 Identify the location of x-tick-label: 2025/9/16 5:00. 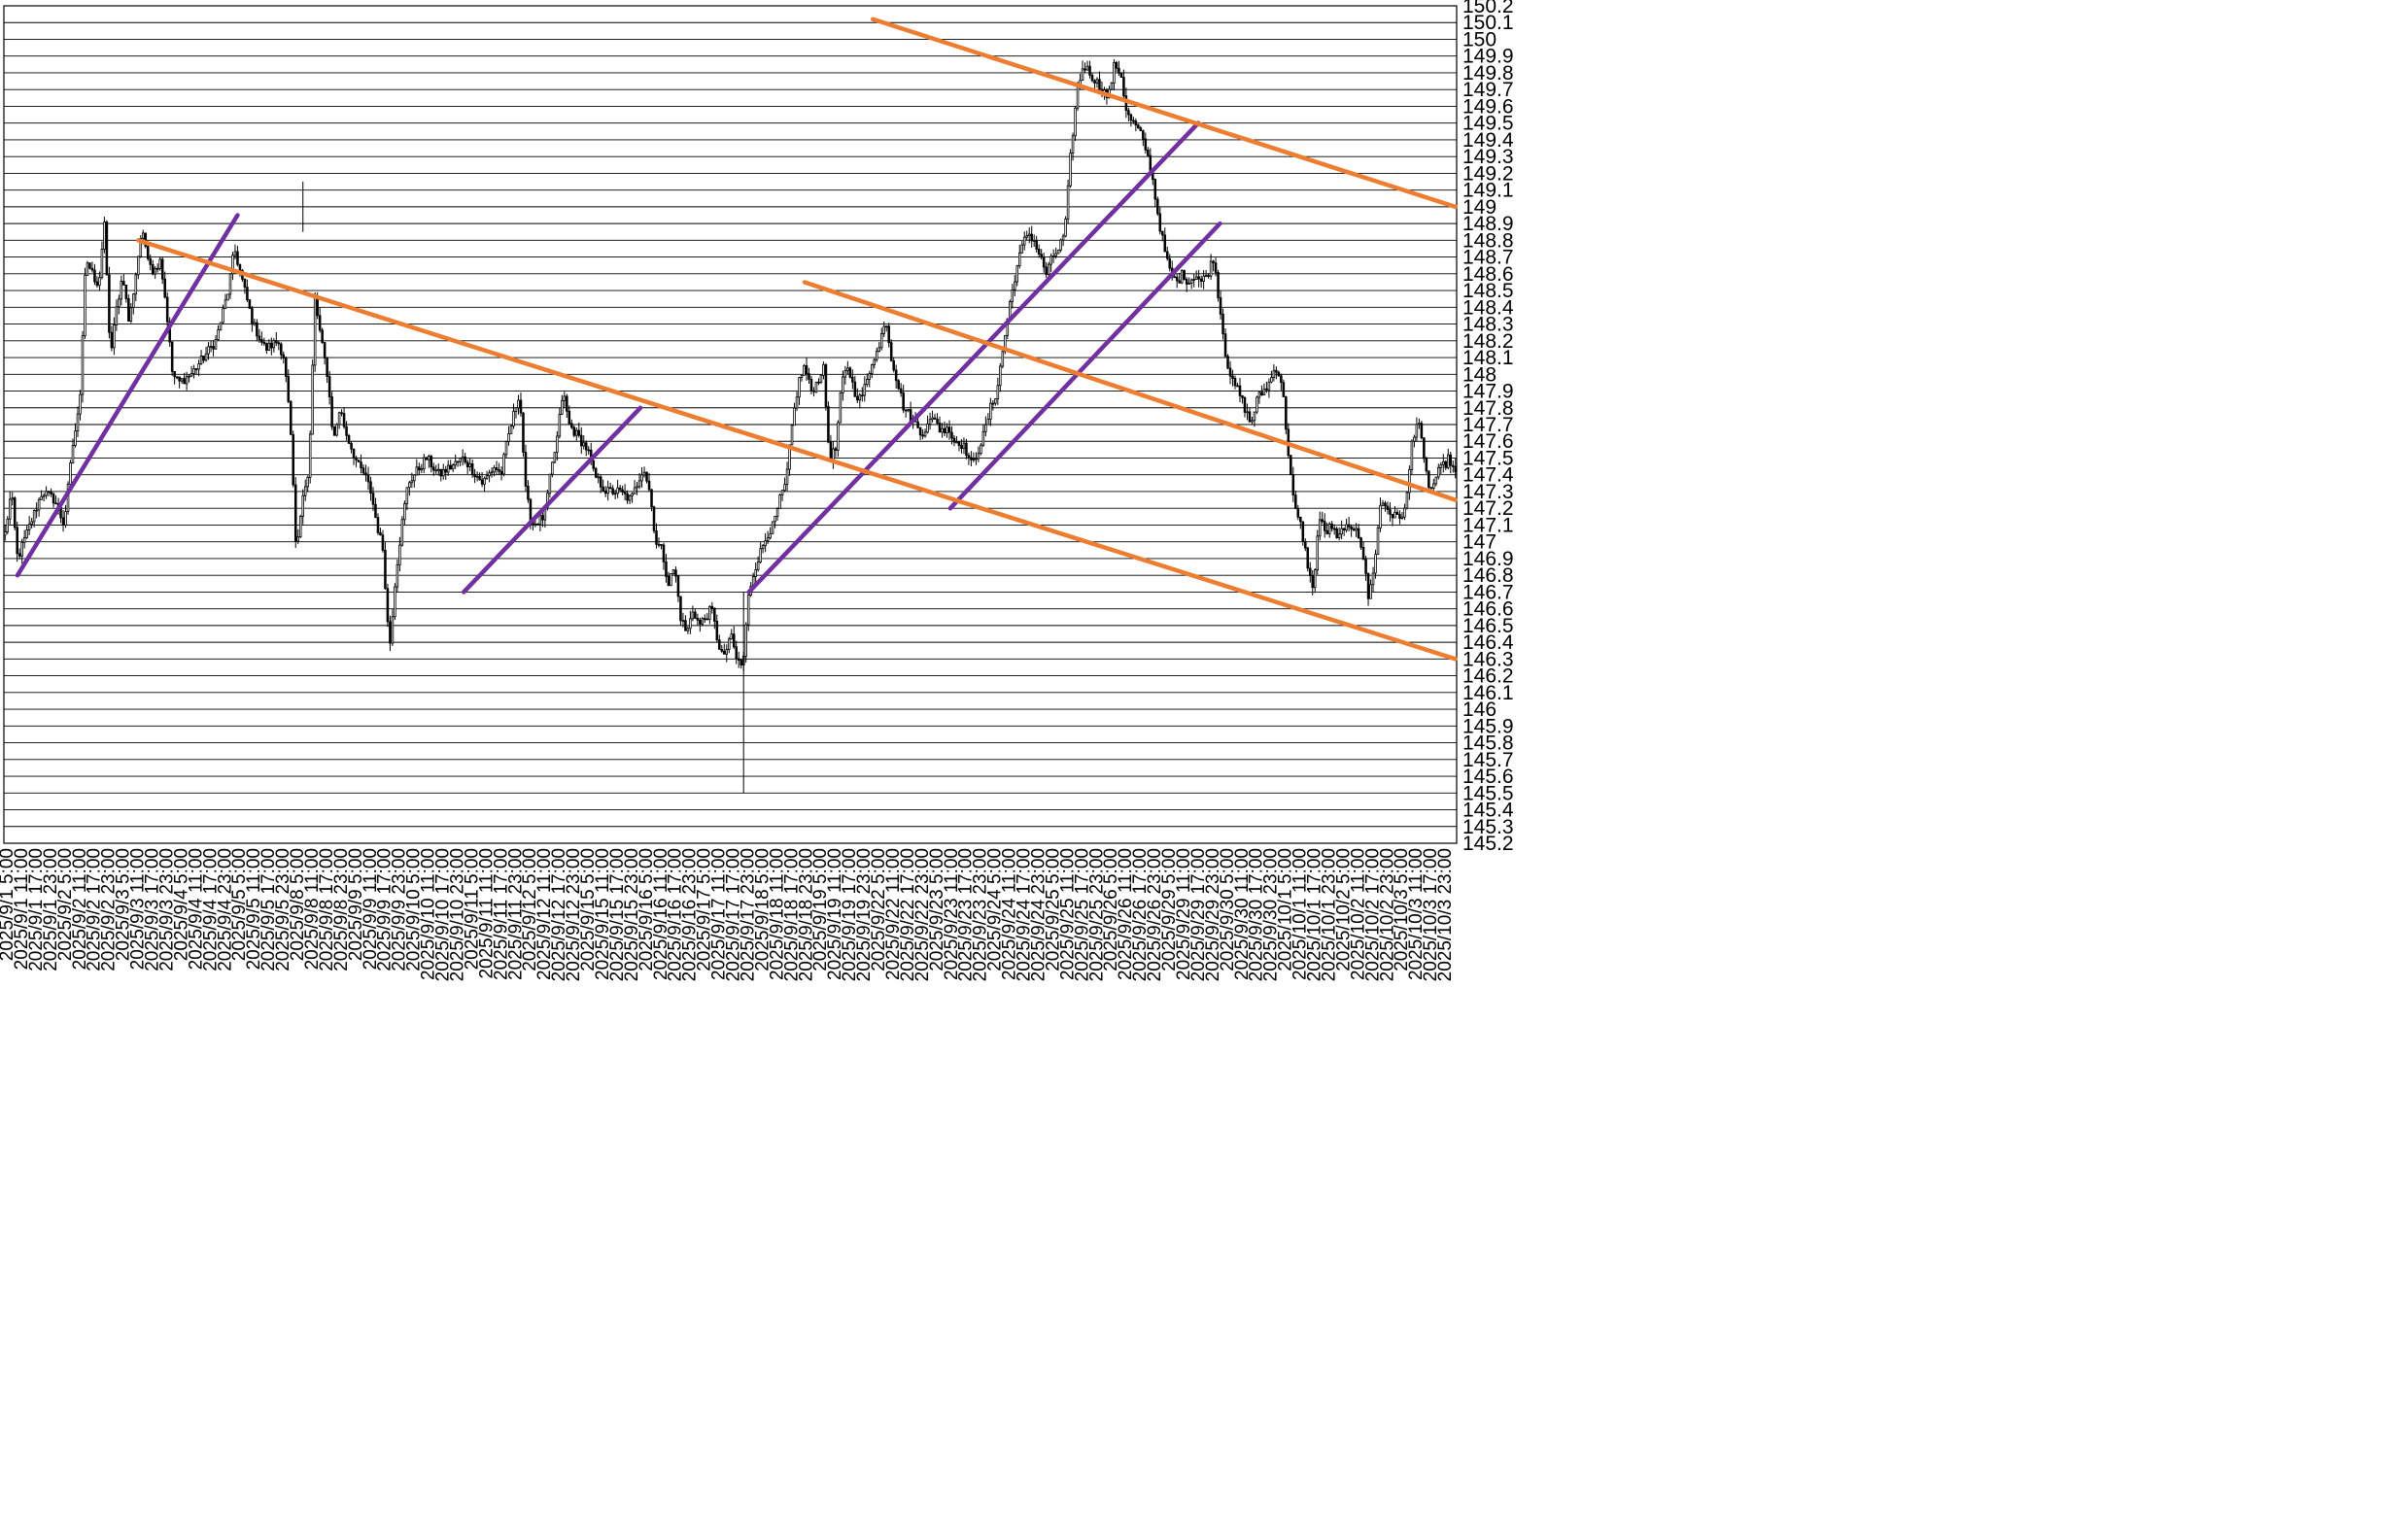
(646, 910).